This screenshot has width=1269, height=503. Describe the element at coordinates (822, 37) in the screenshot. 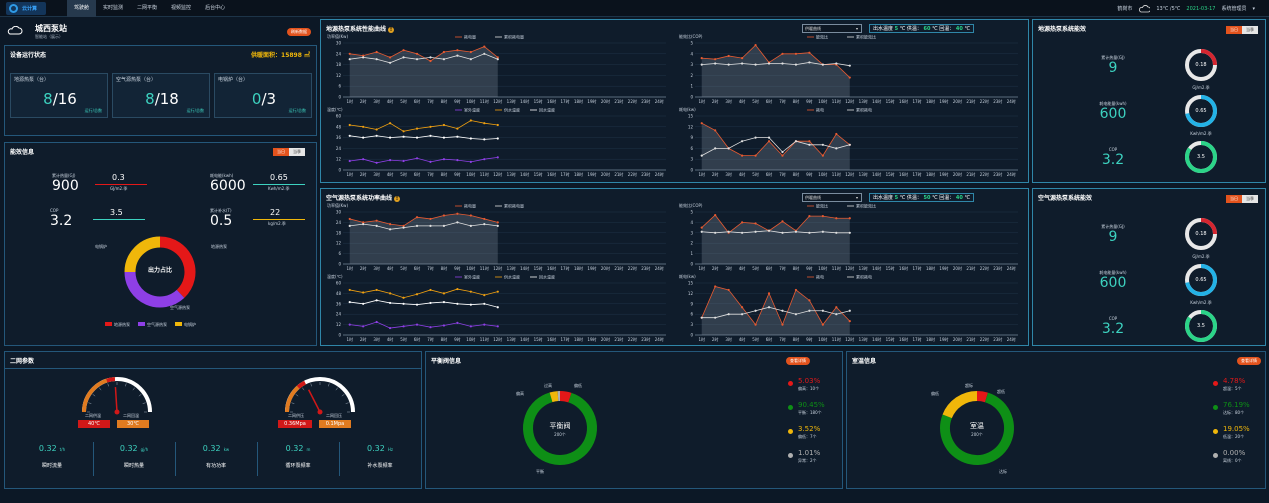

I see `legend-label: 能效比` at that location.